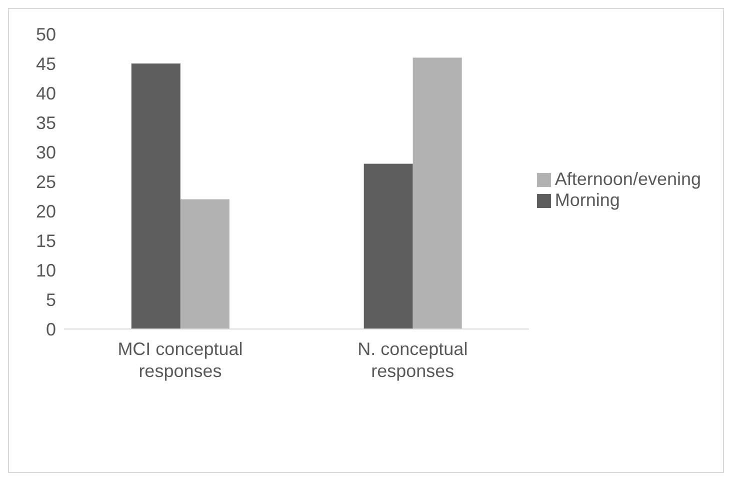  Describe the element at coordinates (51, 300) in the screenshot. I see `y-tick-label: 5` at that location.